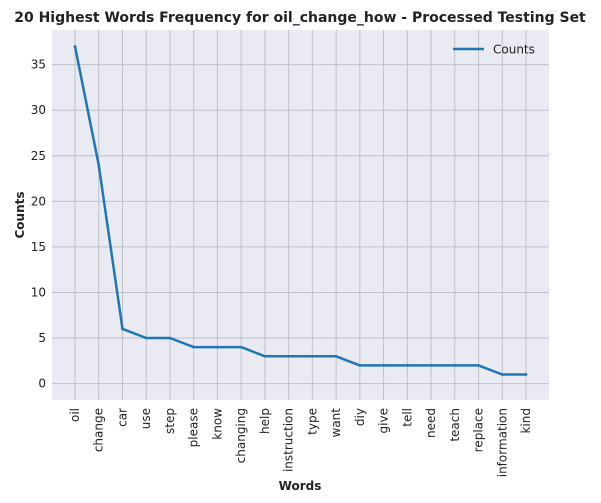  I want to click on legend-label: Counts, so click(514, 50).